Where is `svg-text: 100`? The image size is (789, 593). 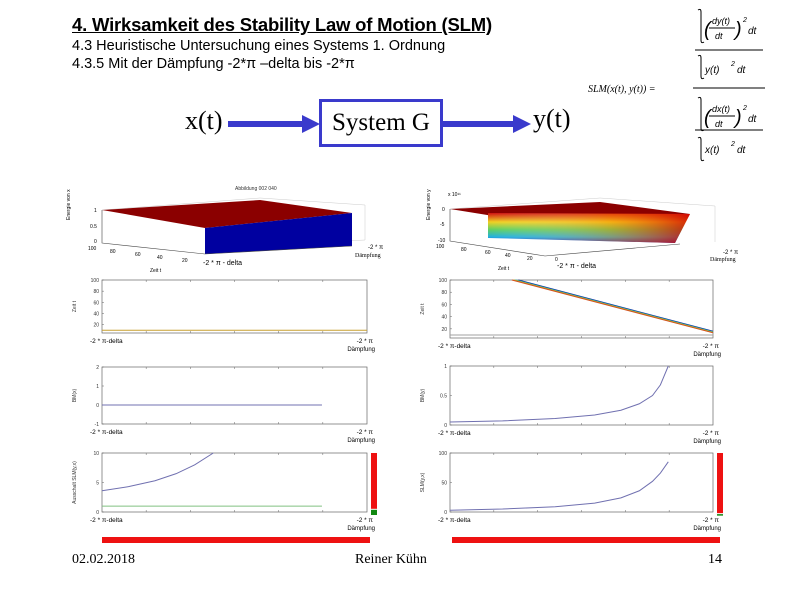
svg-text: 100 is located at coordinates (440, 247).